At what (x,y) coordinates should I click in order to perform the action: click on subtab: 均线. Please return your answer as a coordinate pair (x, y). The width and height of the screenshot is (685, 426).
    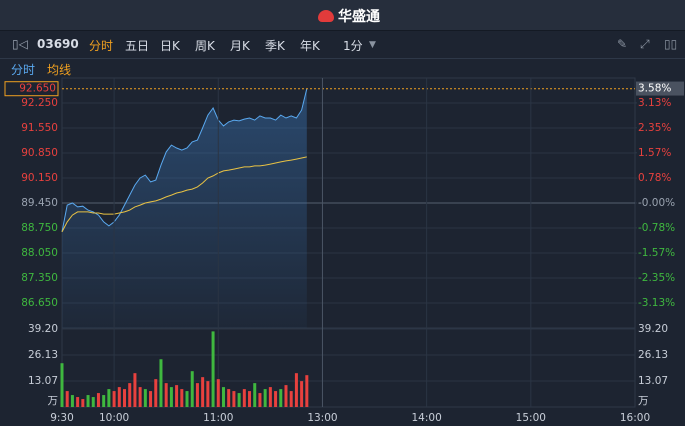
    Looking at the image, I should click on (59, 70).